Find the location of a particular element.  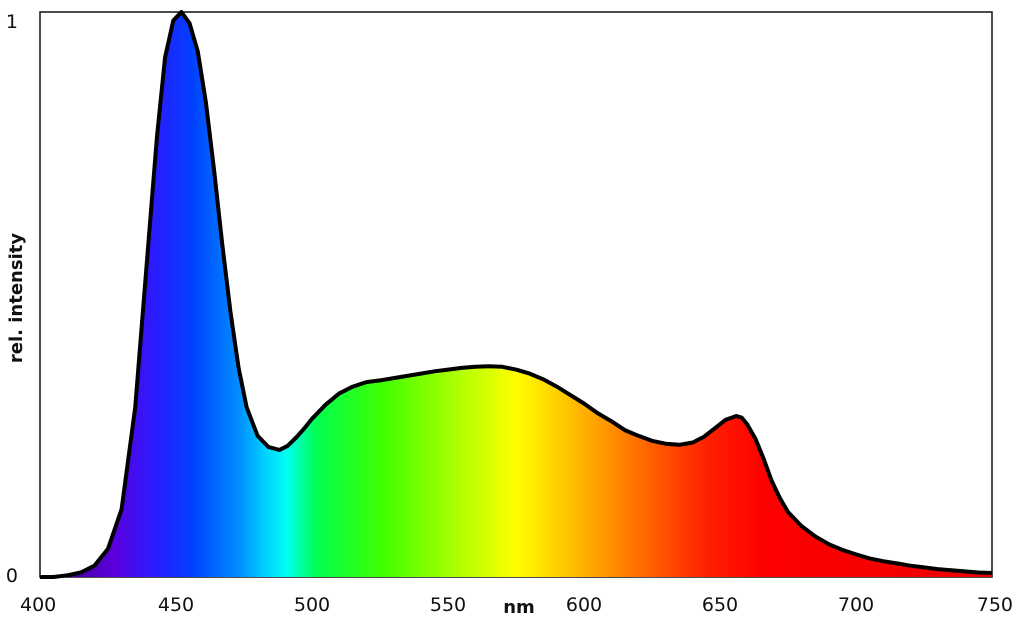

x-tick-label: 500 is located at coordinates (312, 605).